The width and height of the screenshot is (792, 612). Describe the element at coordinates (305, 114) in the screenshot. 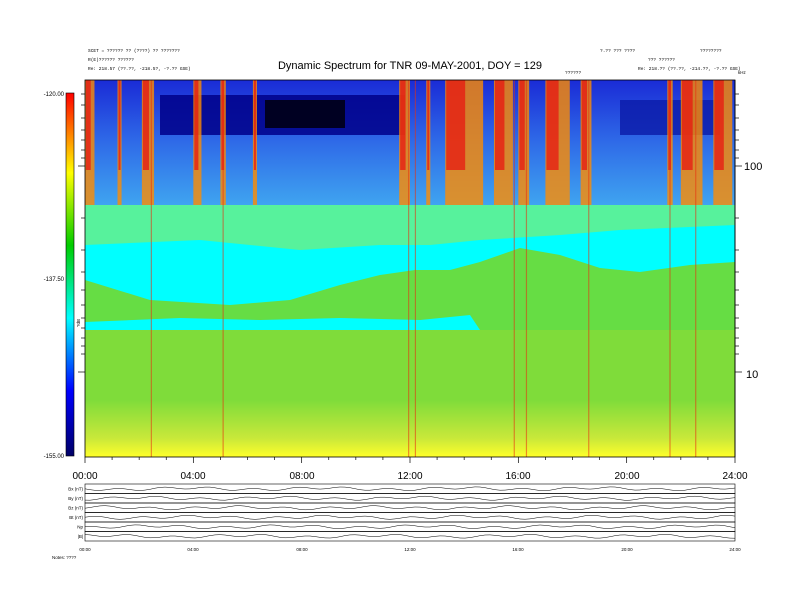

I see `spectrogram-dark-core` at that location.